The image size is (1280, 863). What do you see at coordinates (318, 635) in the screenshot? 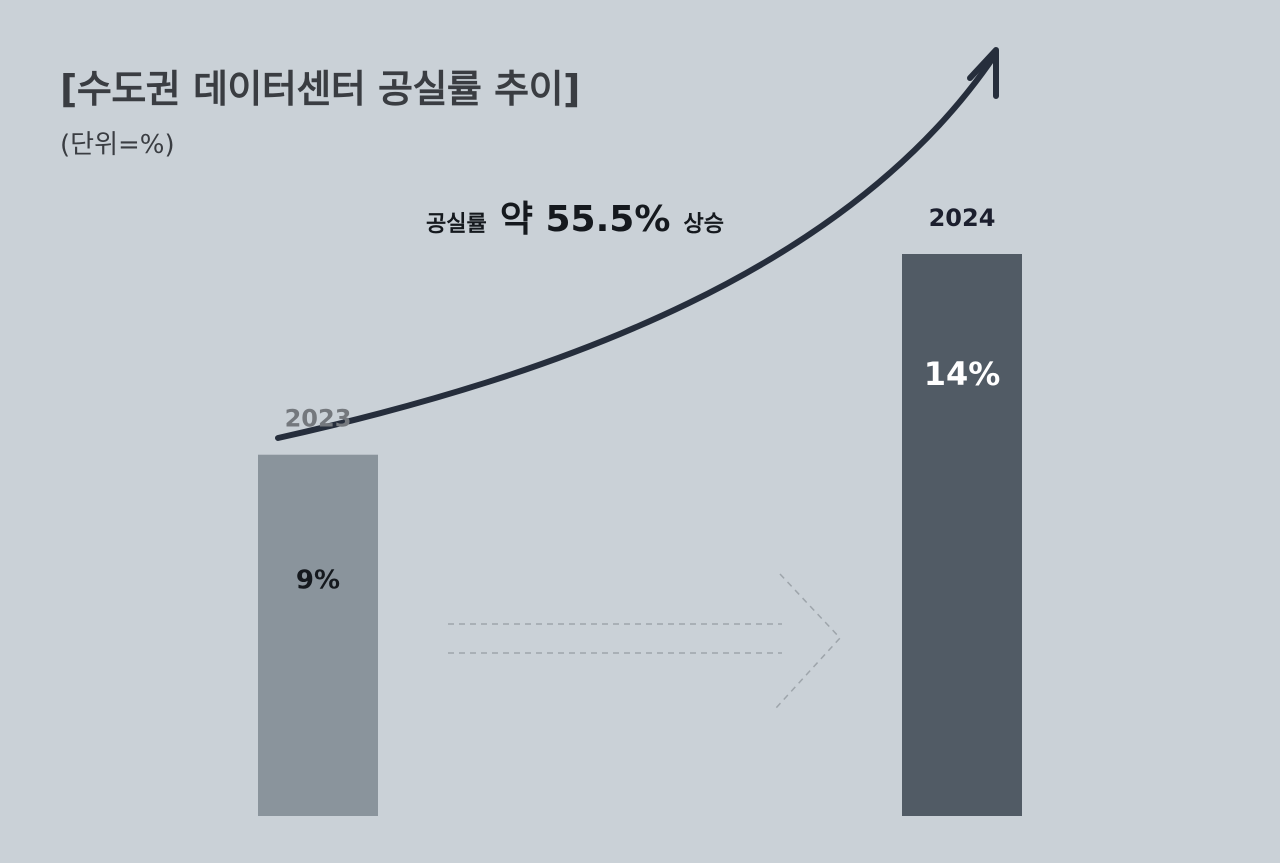
I see `bar-2023` at bounding box center [318, 635].